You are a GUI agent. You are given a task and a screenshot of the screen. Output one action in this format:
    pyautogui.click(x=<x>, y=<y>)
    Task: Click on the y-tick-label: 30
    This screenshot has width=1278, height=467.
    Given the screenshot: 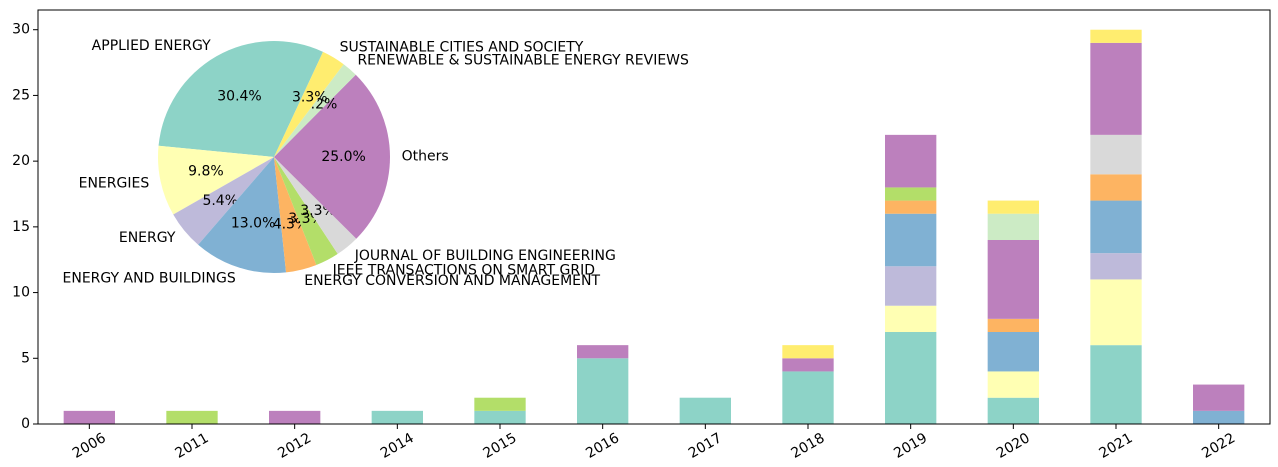 What is the action you would take?
    pyautogui.click(x=21, y=30)
    